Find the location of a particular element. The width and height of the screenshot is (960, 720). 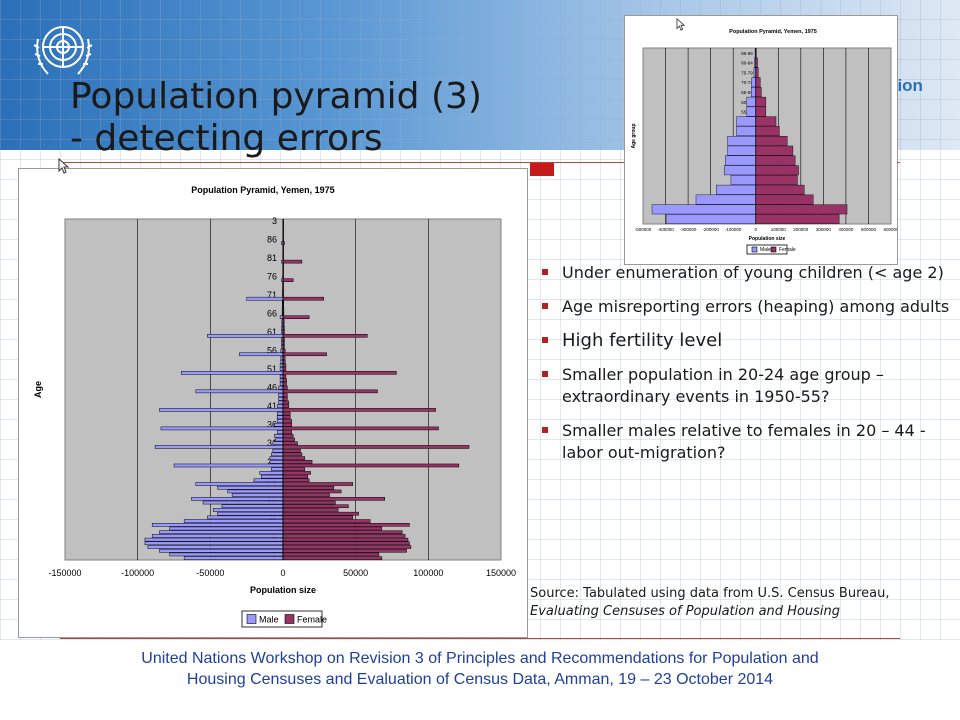

y-tick-label: 41 is located at coordinates (272, 406).